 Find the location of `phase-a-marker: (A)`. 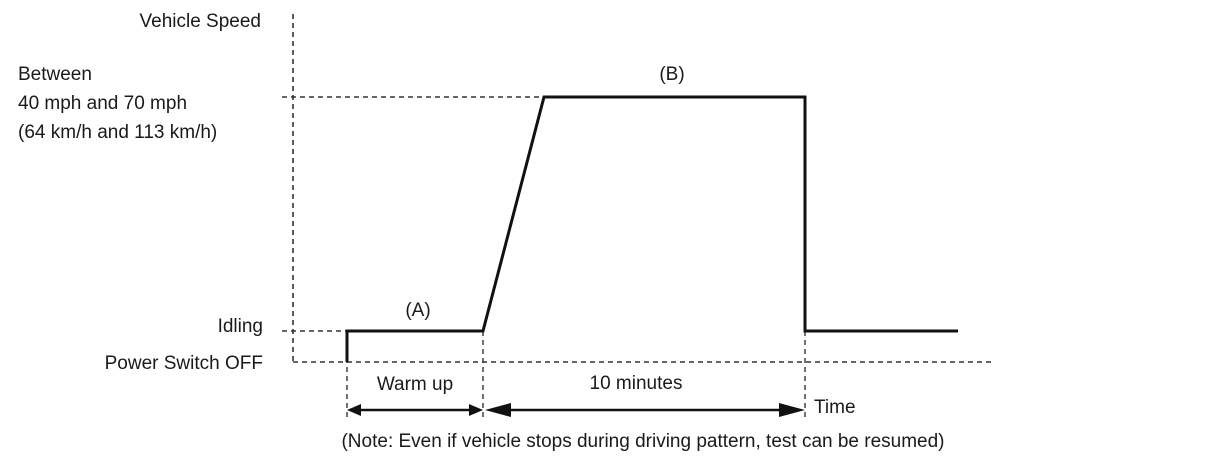

phase-a-marker: (A) is located at coordinates (417, 310).